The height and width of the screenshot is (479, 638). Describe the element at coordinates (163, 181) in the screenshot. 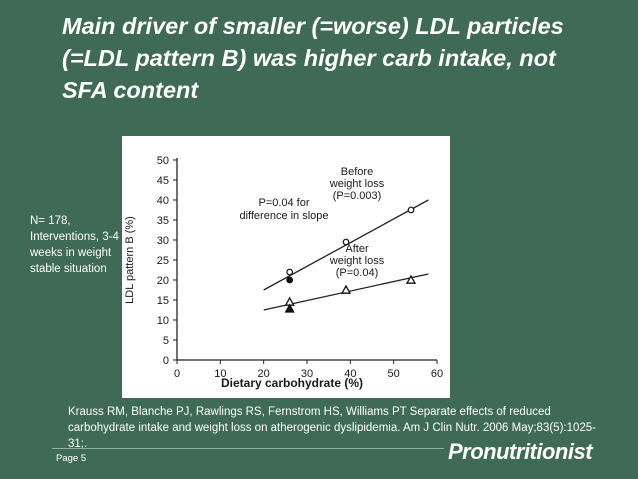

I see `y-tick-label: 45` at that location.